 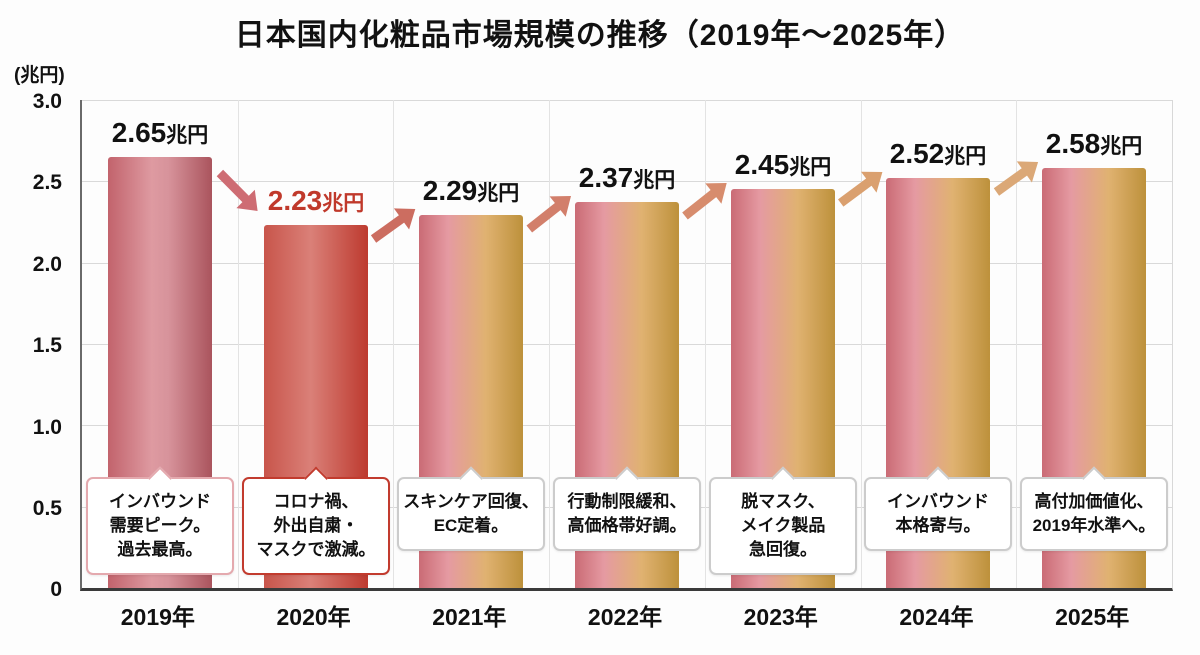 I want to click on value-label-2023: 2.45兆円, so click(x=783, y=164).